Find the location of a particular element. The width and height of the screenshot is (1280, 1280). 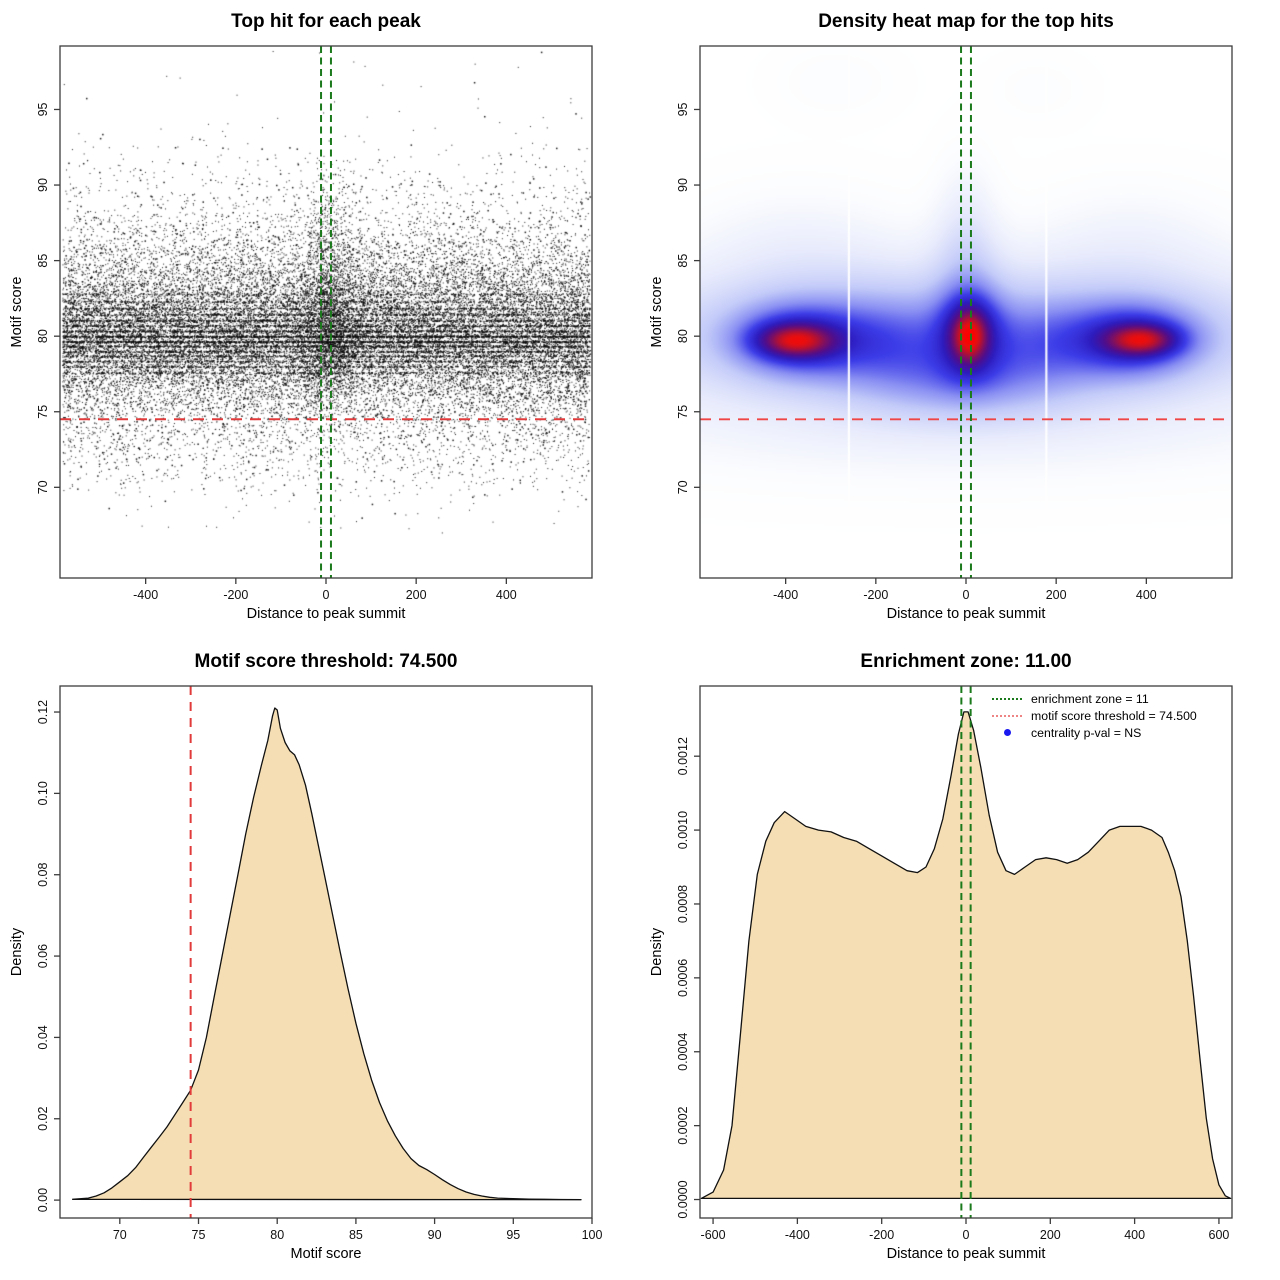

x-tick-label: 85 is located at coordinates (356, 1235).